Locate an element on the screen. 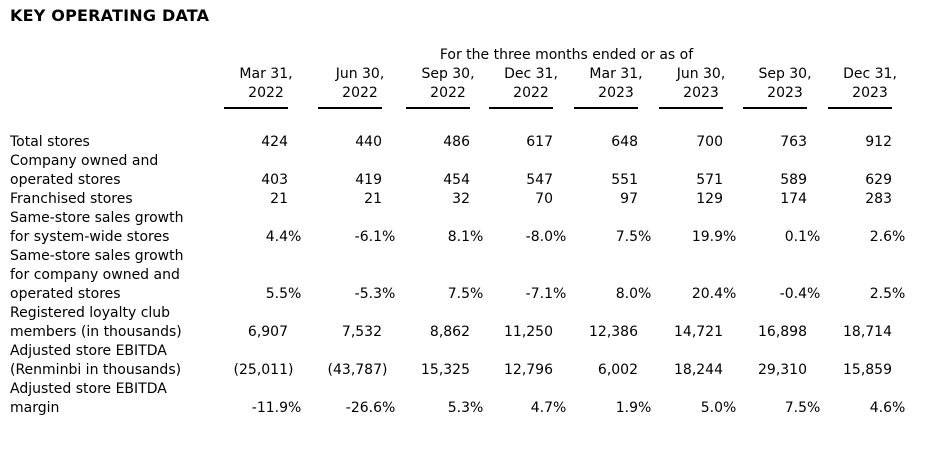 The height and width of the screenshot is (450, 933). cell-value: -7.1 is located at coordinates (539, 294).